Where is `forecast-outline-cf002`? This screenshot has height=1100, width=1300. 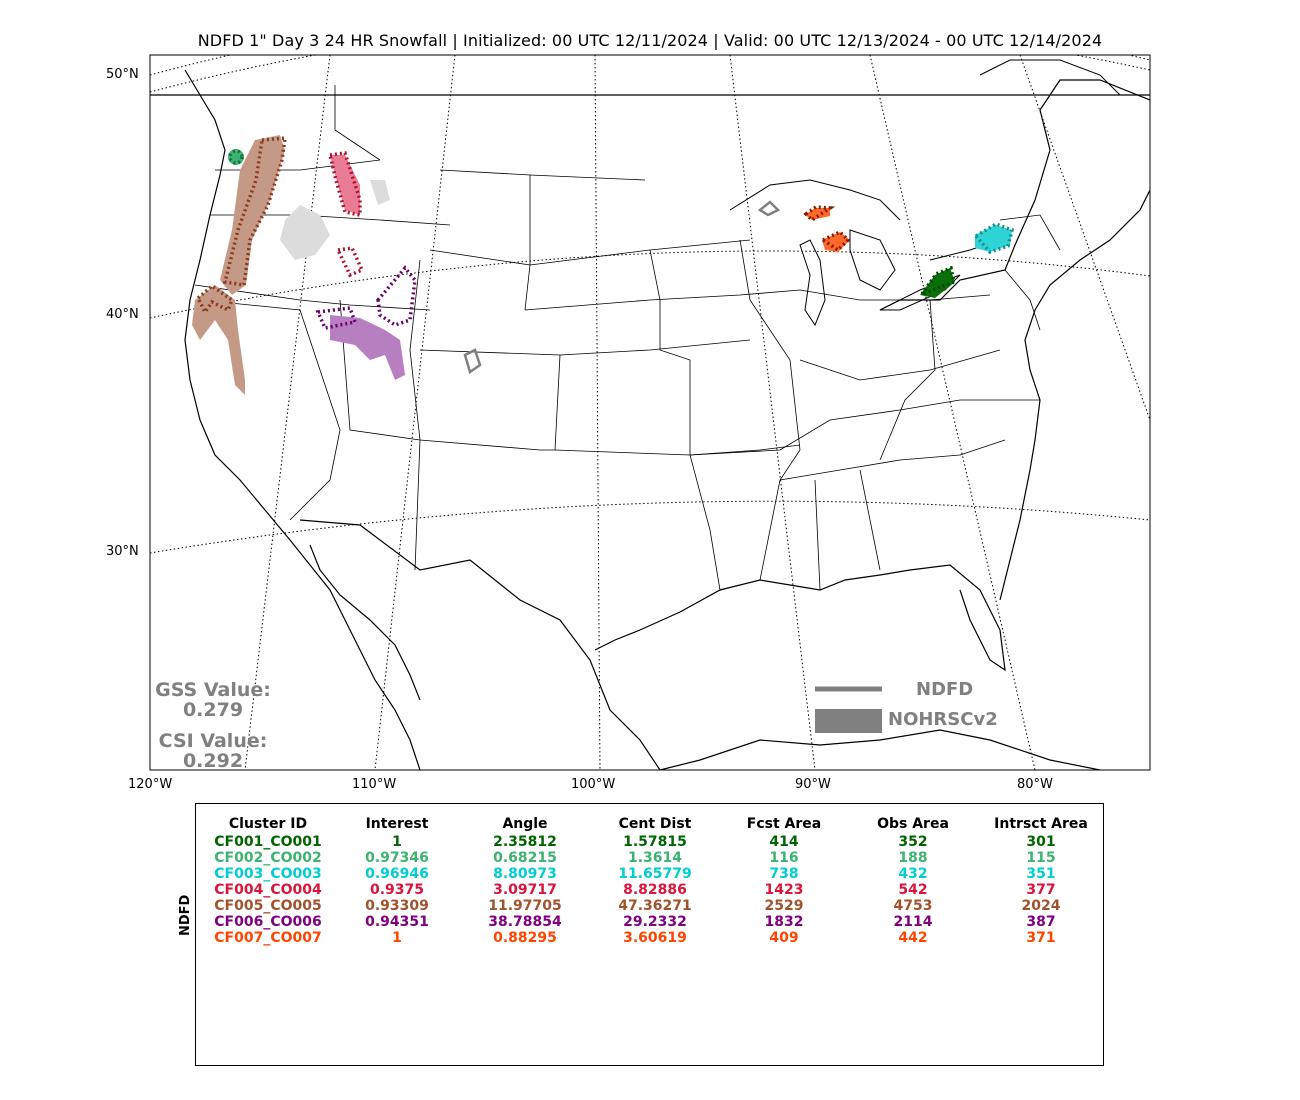
forecast-outline-cf002 is located at coordinates (236, 157).